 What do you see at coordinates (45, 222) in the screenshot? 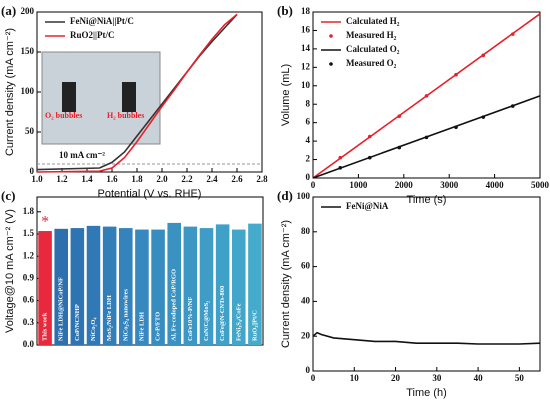
I see `annotation: *` at bounding box center [45, 222].